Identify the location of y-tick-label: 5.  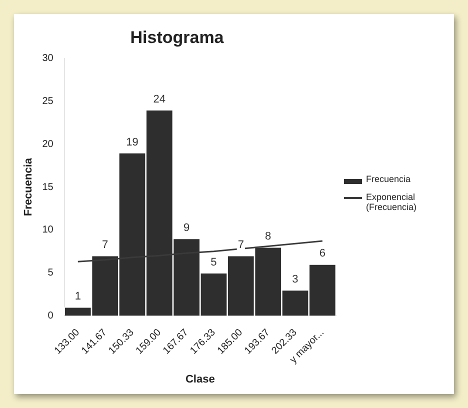
(51, 273).